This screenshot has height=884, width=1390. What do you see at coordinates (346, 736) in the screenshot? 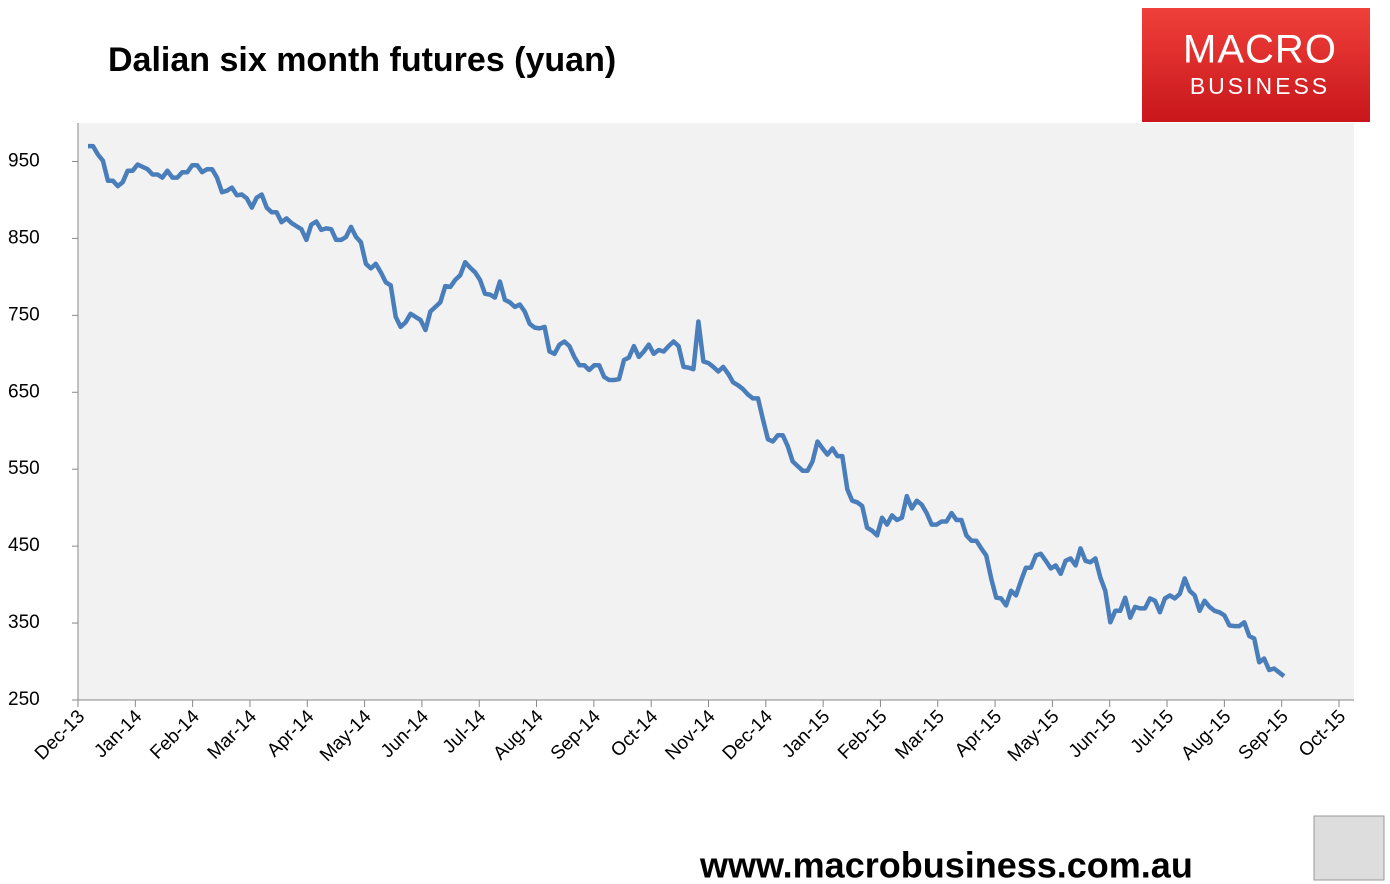
I see `x-tick-label: May-14` at bounding box center [346, 736].